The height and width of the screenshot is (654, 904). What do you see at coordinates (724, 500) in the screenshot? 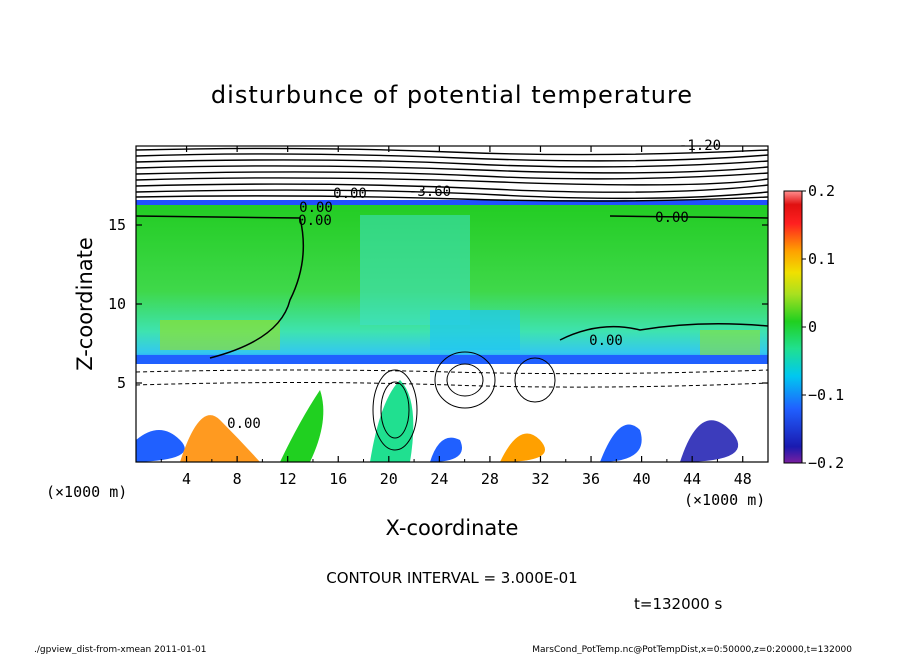
I see `x-unit-label-right: (×1000 m)` at bounding box center [724, 500].